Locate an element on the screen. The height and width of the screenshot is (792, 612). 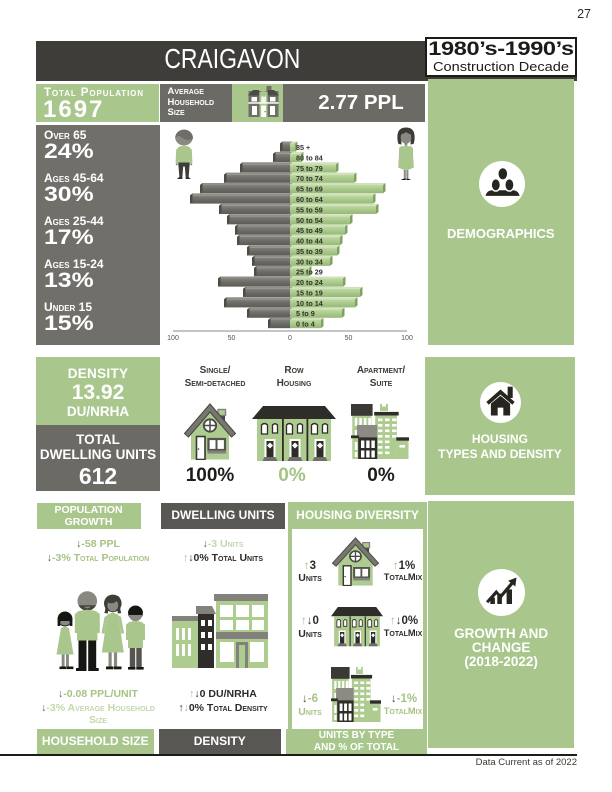
svg-text: 80 to 84 is located at coordinates (309, 157).